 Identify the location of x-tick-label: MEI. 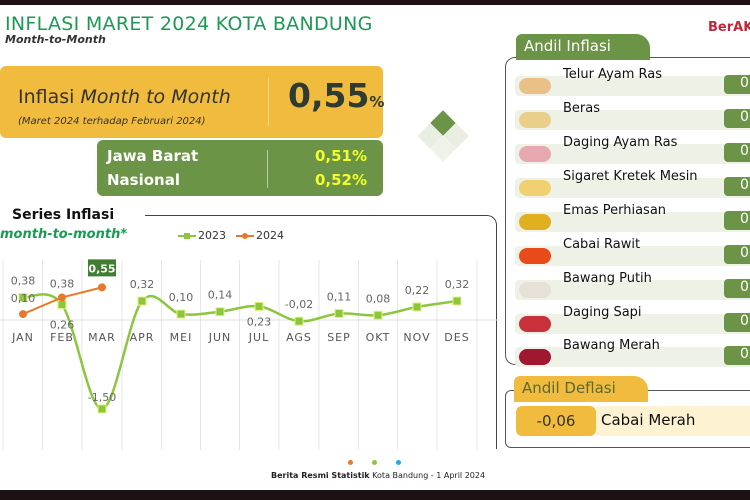
(181, 337).